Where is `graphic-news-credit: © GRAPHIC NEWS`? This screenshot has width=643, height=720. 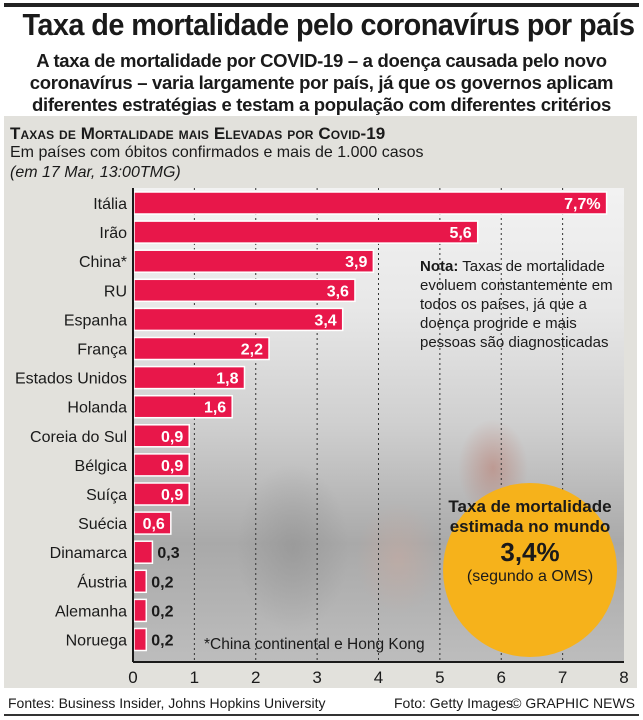 graphic-news-credit: © GRAPHIC NEWS is located at coordinates (573, 703).